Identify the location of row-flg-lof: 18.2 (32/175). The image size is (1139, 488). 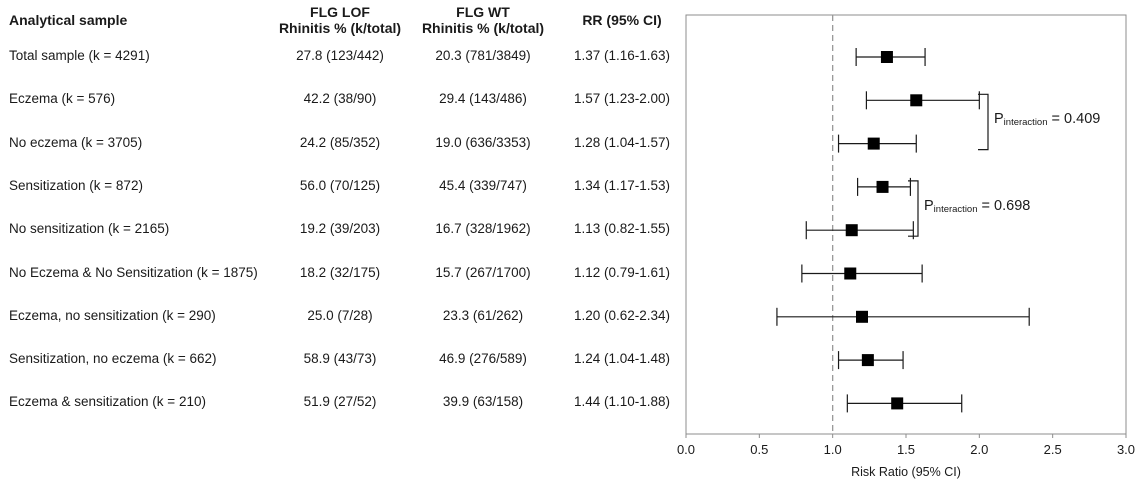
(340, 272).